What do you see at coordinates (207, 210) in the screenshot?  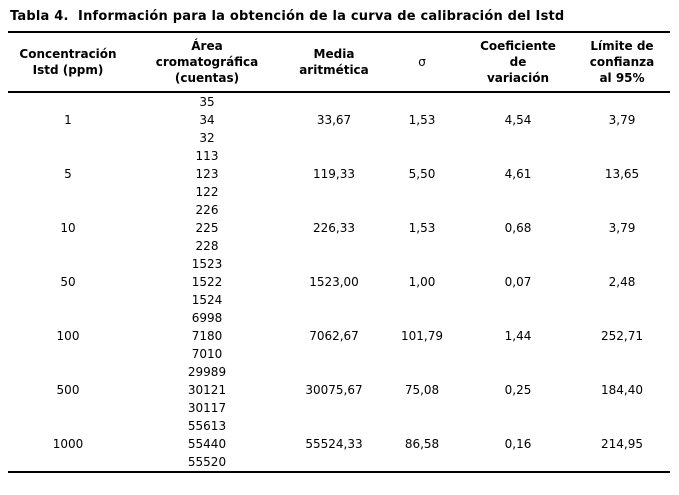 I see `area-cell: 226` at bounding box center [207, 210].